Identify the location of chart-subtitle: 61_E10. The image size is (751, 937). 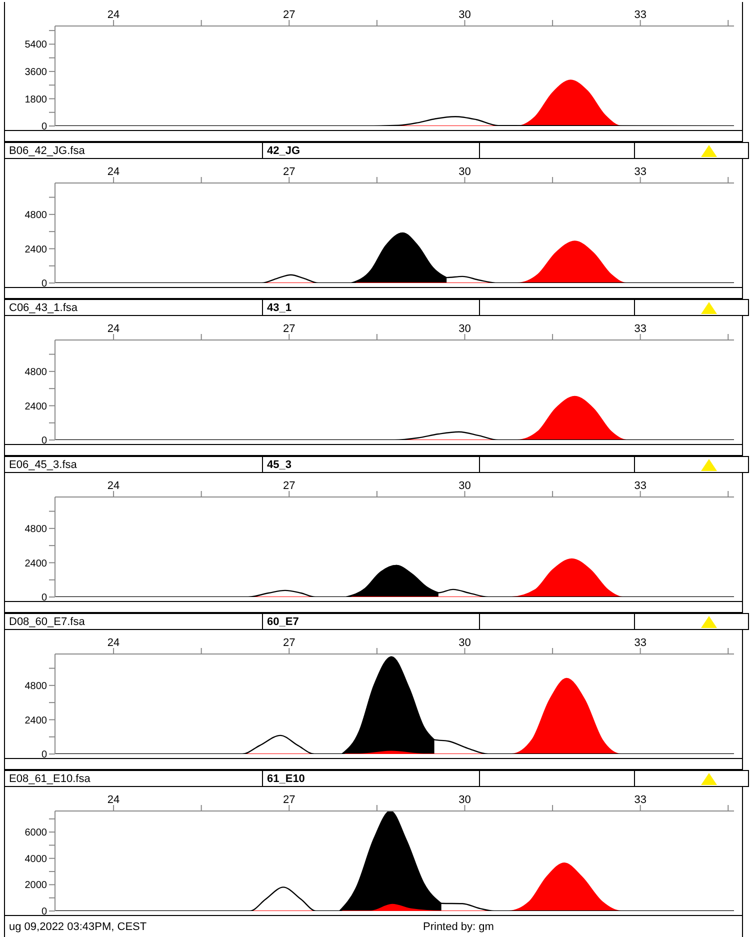
(371, 778).